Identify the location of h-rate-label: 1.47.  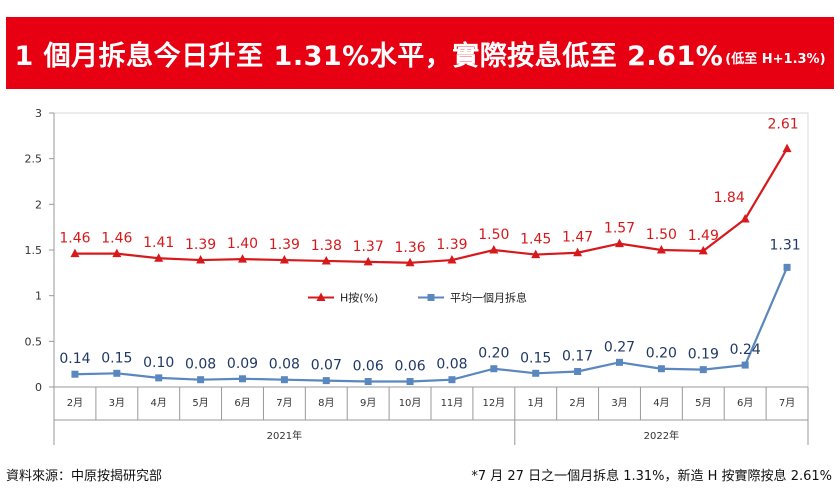
(577, 238).